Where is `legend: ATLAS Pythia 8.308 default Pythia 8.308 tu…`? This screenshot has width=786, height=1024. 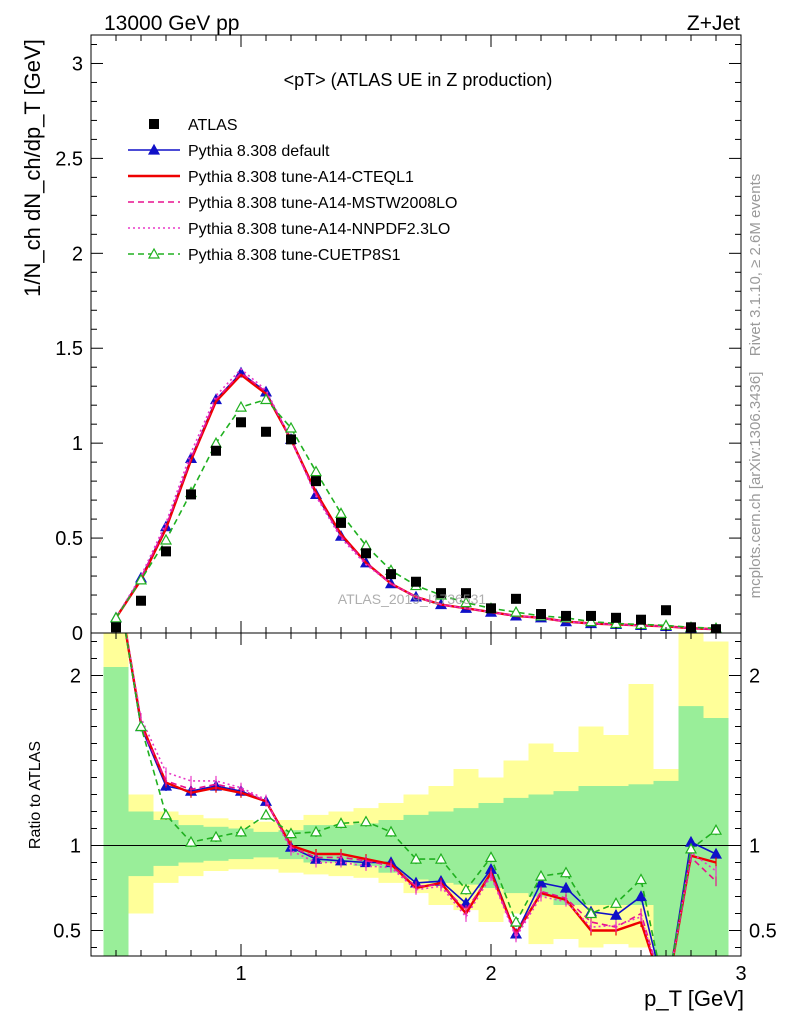 legend: ATLAS Pythia 8.308 default Pythia 8.308 tu… is located at coordinates (292, 190).